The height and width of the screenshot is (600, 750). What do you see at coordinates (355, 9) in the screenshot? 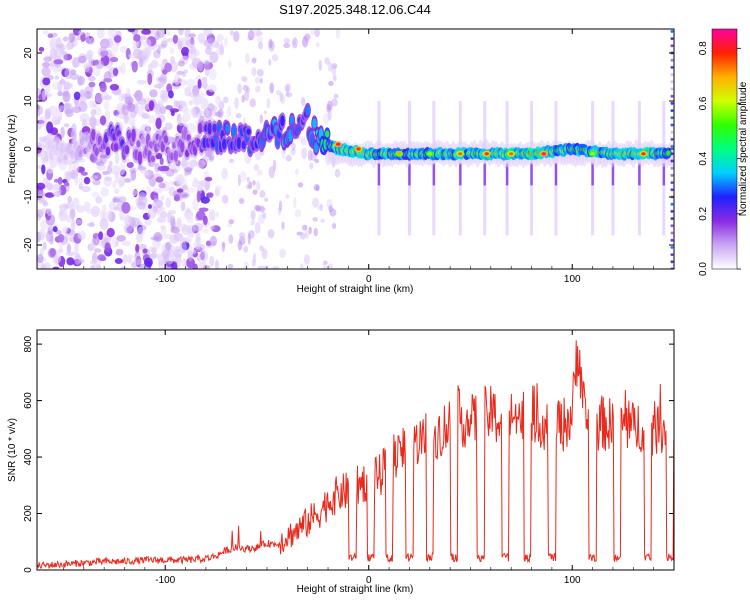
I see `chart-title: S197.2025.348.12.06.C44` at bounding box center [355, 9].